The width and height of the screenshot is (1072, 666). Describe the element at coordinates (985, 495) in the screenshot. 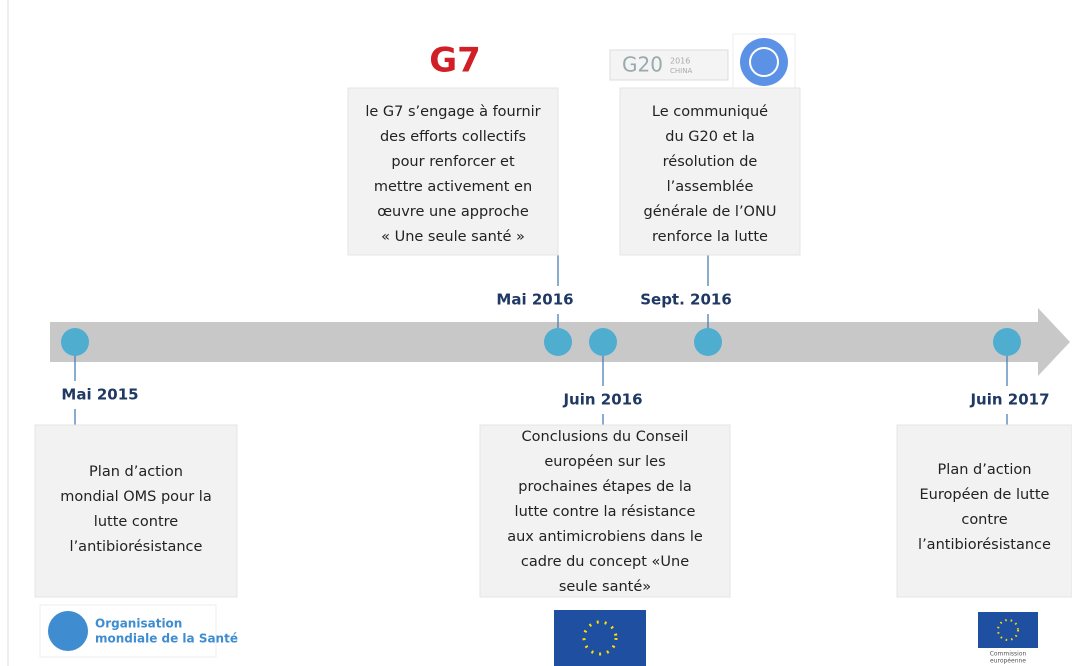

I see `event-text: Européen de lutte` at that location.